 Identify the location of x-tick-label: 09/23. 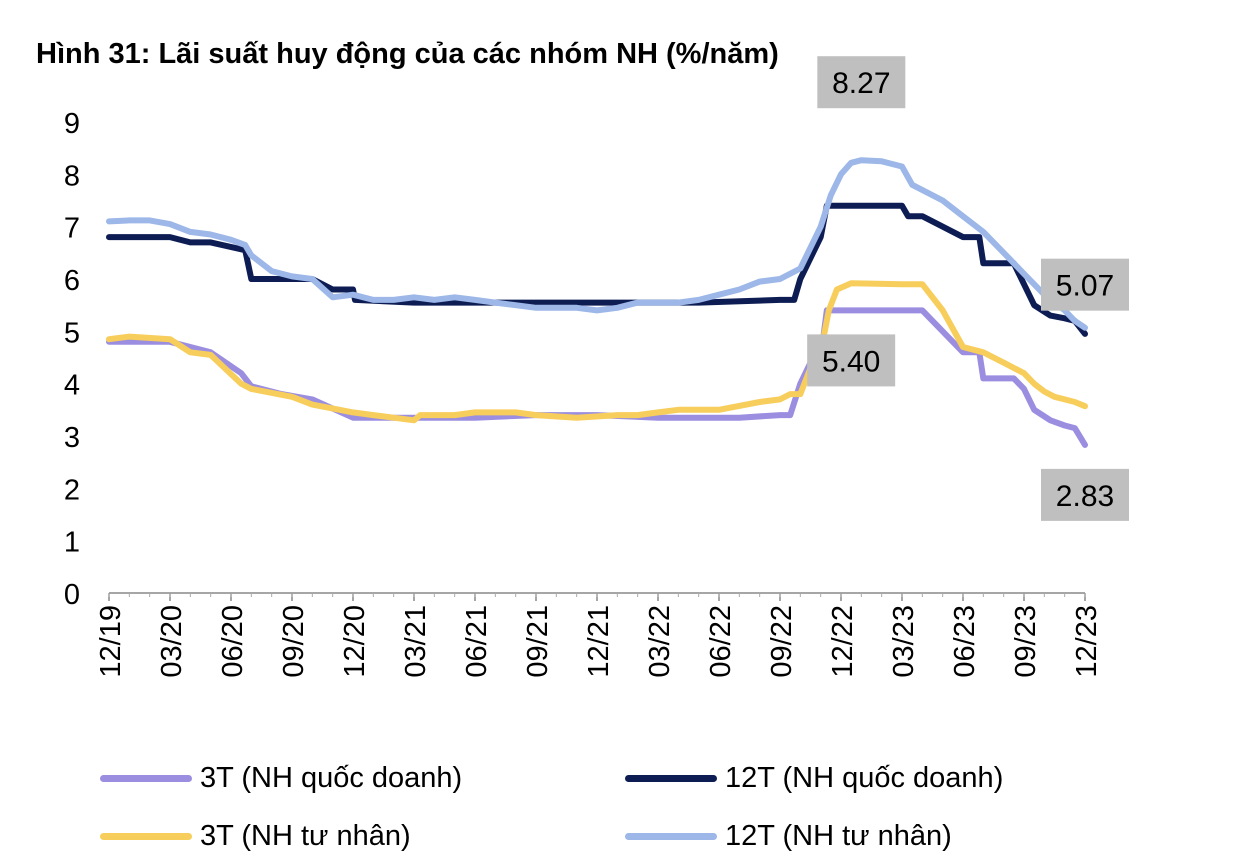
(1026, 641).